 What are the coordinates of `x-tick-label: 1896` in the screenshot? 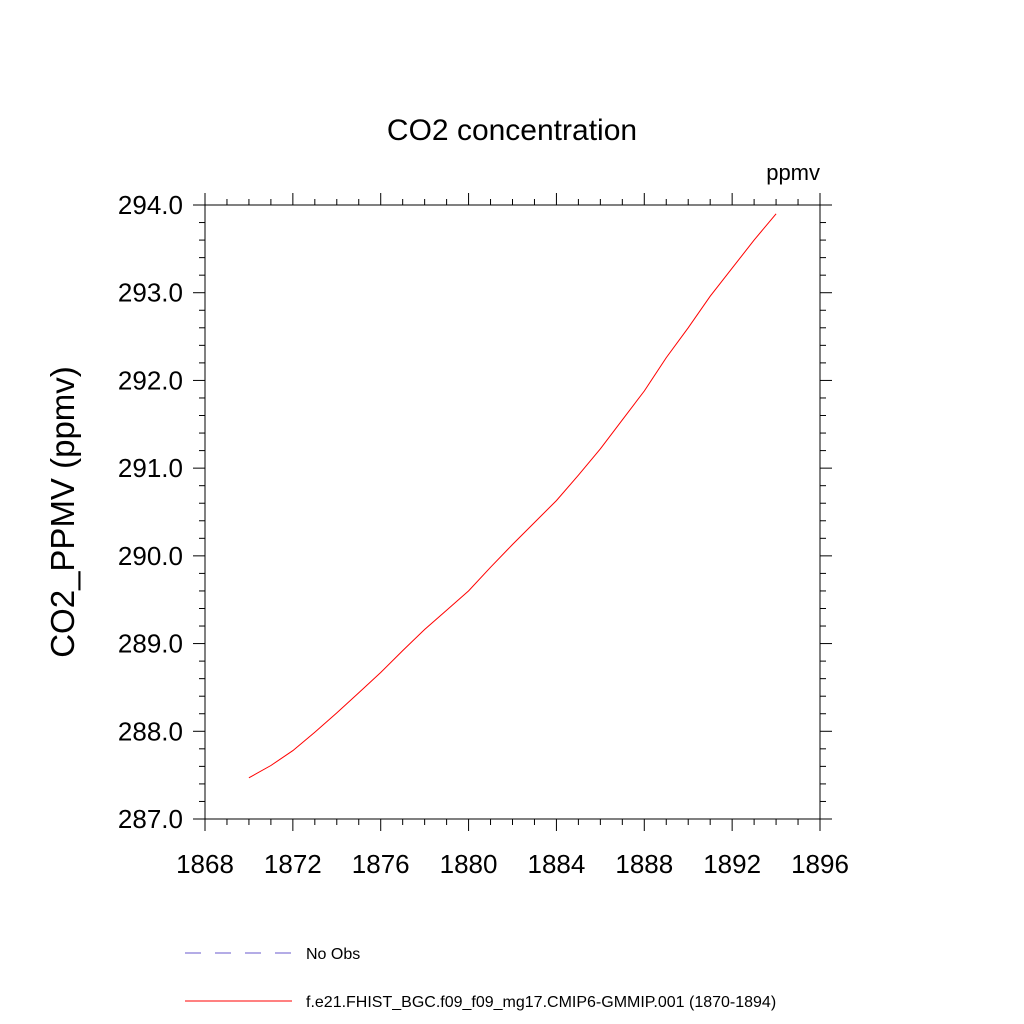 It's located at (820, 864).